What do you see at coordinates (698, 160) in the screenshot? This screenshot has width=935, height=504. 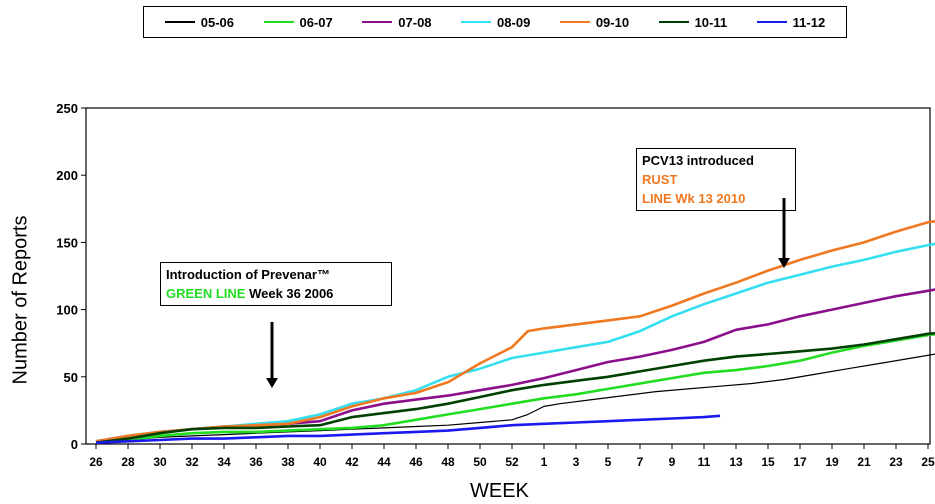 I see `pcv13-callout-text-1: PCV13 introduced` at bounding box center [698, 160].